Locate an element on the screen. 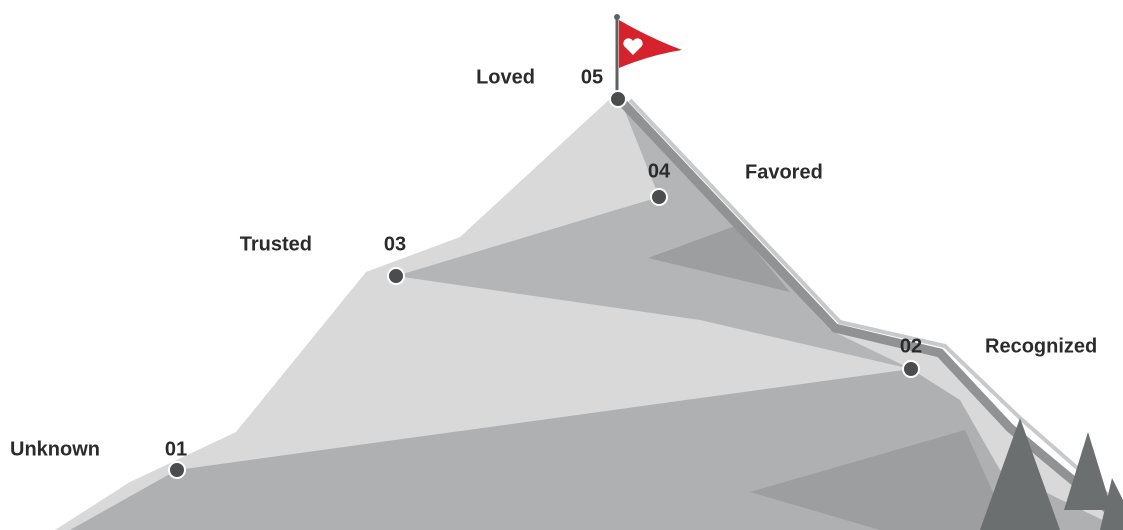 The image size is (1123, 530). stage-number: 01 is located at coordinates (176, 449).